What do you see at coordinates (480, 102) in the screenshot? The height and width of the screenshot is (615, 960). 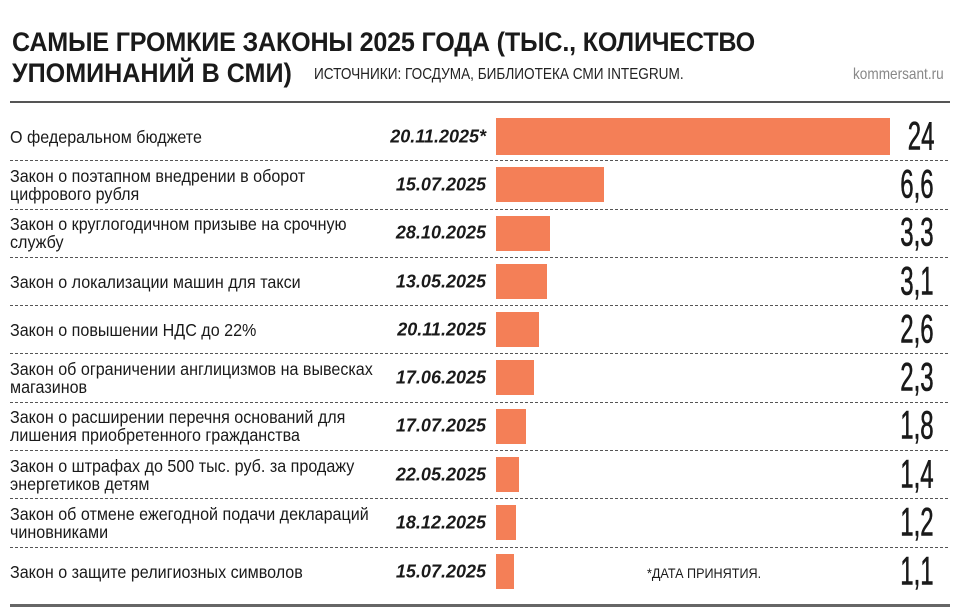 I see `top-divider` at bounding box center [480, 102].